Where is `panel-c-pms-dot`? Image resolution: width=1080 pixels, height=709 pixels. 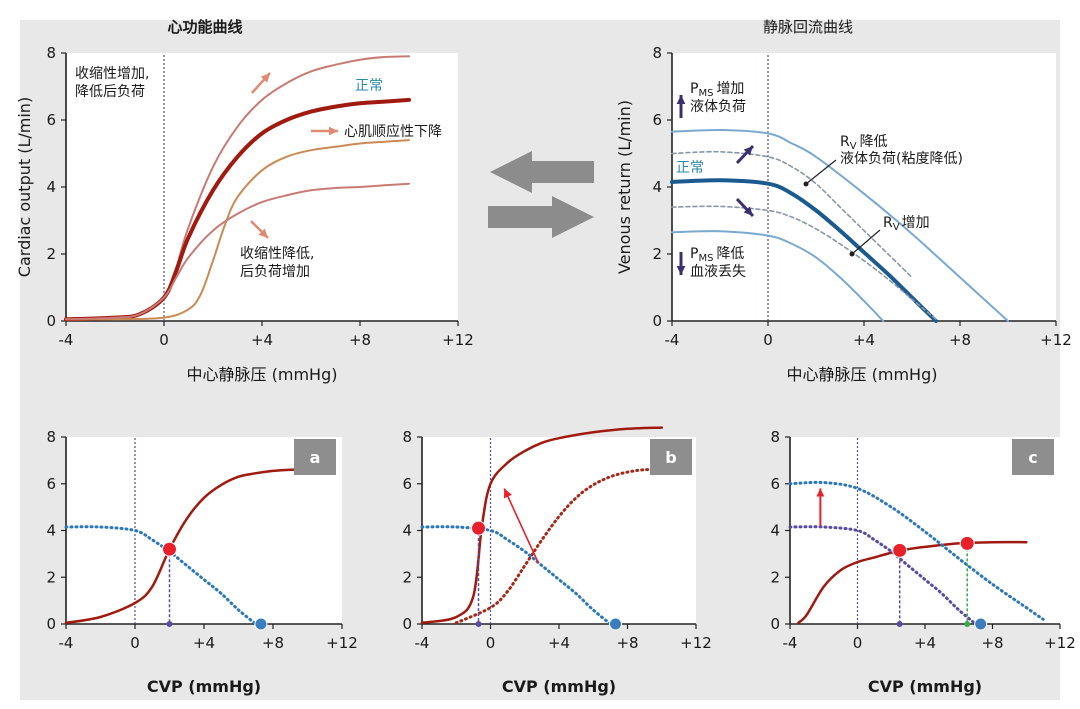
panel-c-pms-dot is located at coordinates (981, 624).